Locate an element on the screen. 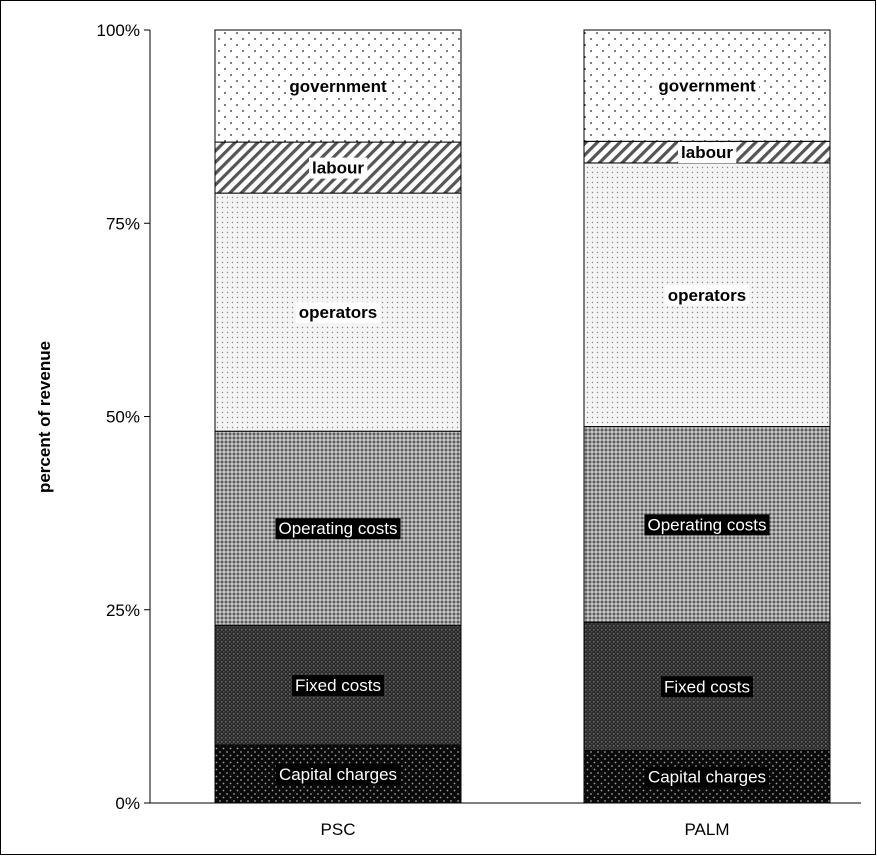 This screenshot has height=856, width=877. segment-label-group-palm-government: government is located at coordinates (707, 86).